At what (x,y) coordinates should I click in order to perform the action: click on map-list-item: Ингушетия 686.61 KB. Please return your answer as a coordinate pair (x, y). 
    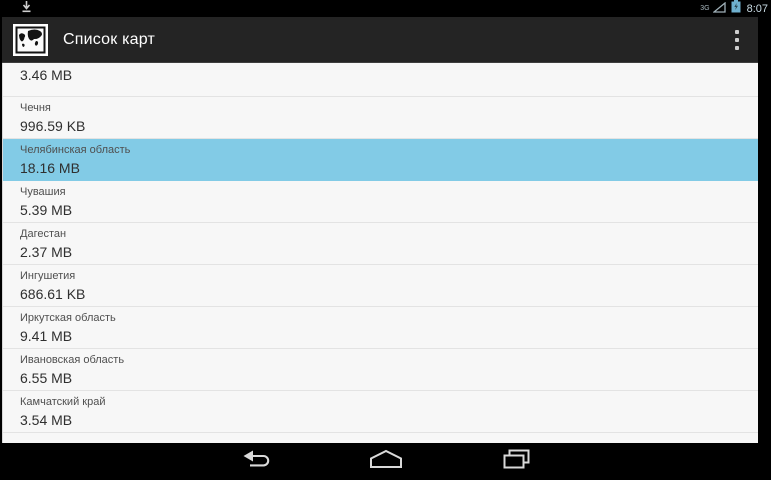
    Looking at the image, I should click on (380, 286).